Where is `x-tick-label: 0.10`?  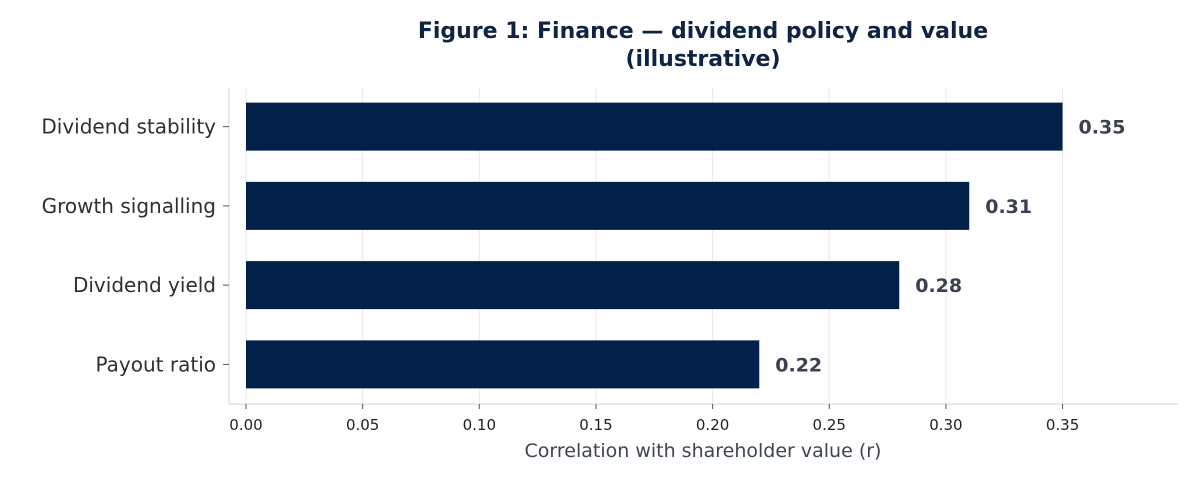 x-tick-label: 0.10 is located at coordinates (479, 425).